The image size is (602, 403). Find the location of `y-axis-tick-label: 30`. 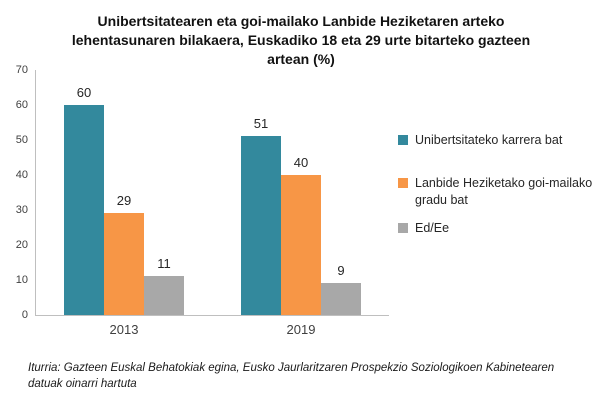

y-axis-tick-label: 30 is located at coordinates (21, 210).